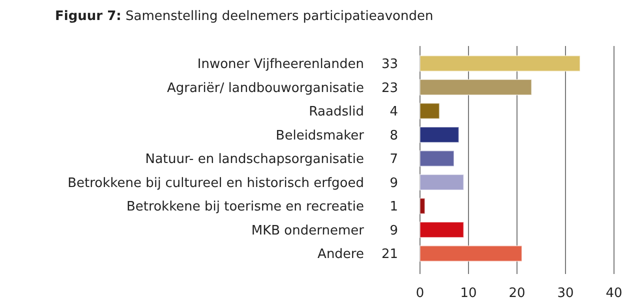 This screenshot has height=307, width=643. I want to click on x-tick-label: 30, so click(565, 293).